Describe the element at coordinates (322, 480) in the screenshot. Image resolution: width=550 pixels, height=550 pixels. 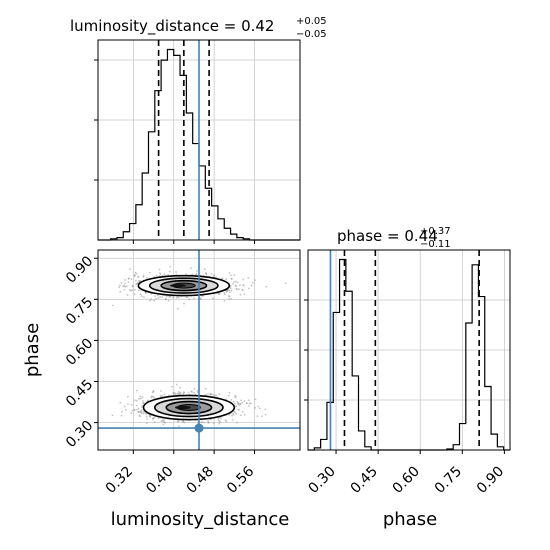
I see `x-tick-label: 0.30` at that location.